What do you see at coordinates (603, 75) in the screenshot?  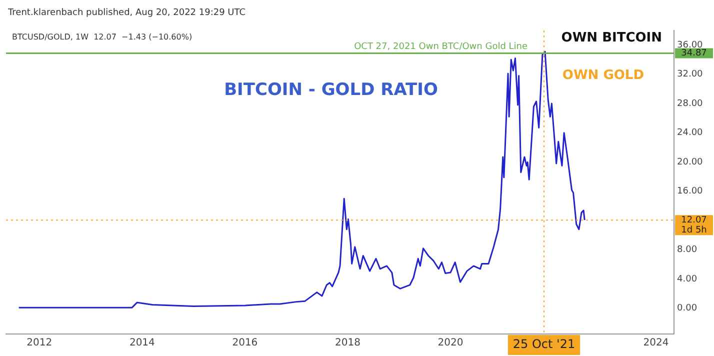 I see `annotation: OWN GOLD` at bounding box center [603, 75].